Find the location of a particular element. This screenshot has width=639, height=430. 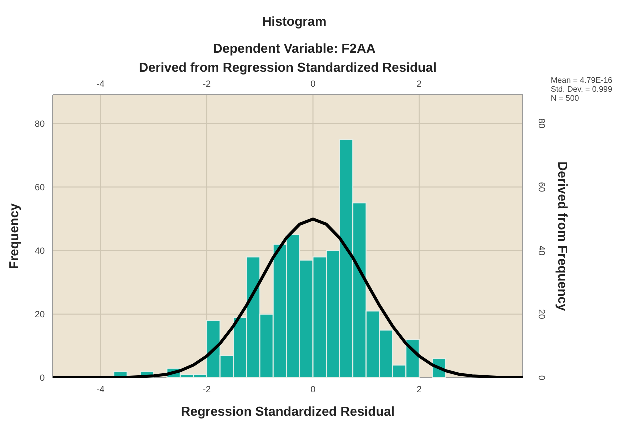

text: Std. Dev. = 0.999 is located at coordinates (582, 89).